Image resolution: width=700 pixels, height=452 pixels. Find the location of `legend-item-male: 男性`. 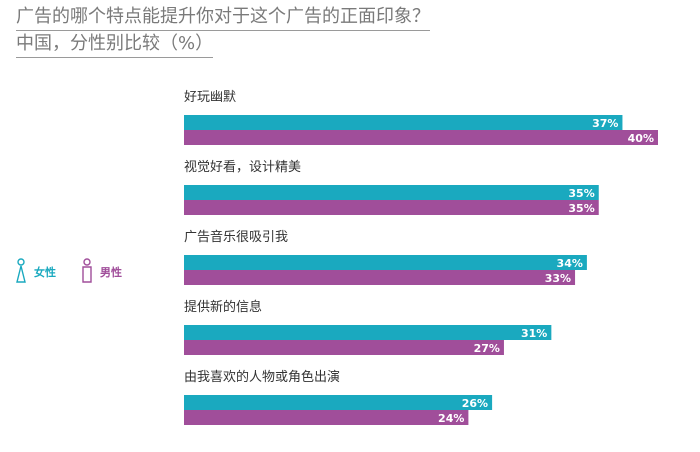

legend-item-male: 男性 is located at coordinates (101, 272).